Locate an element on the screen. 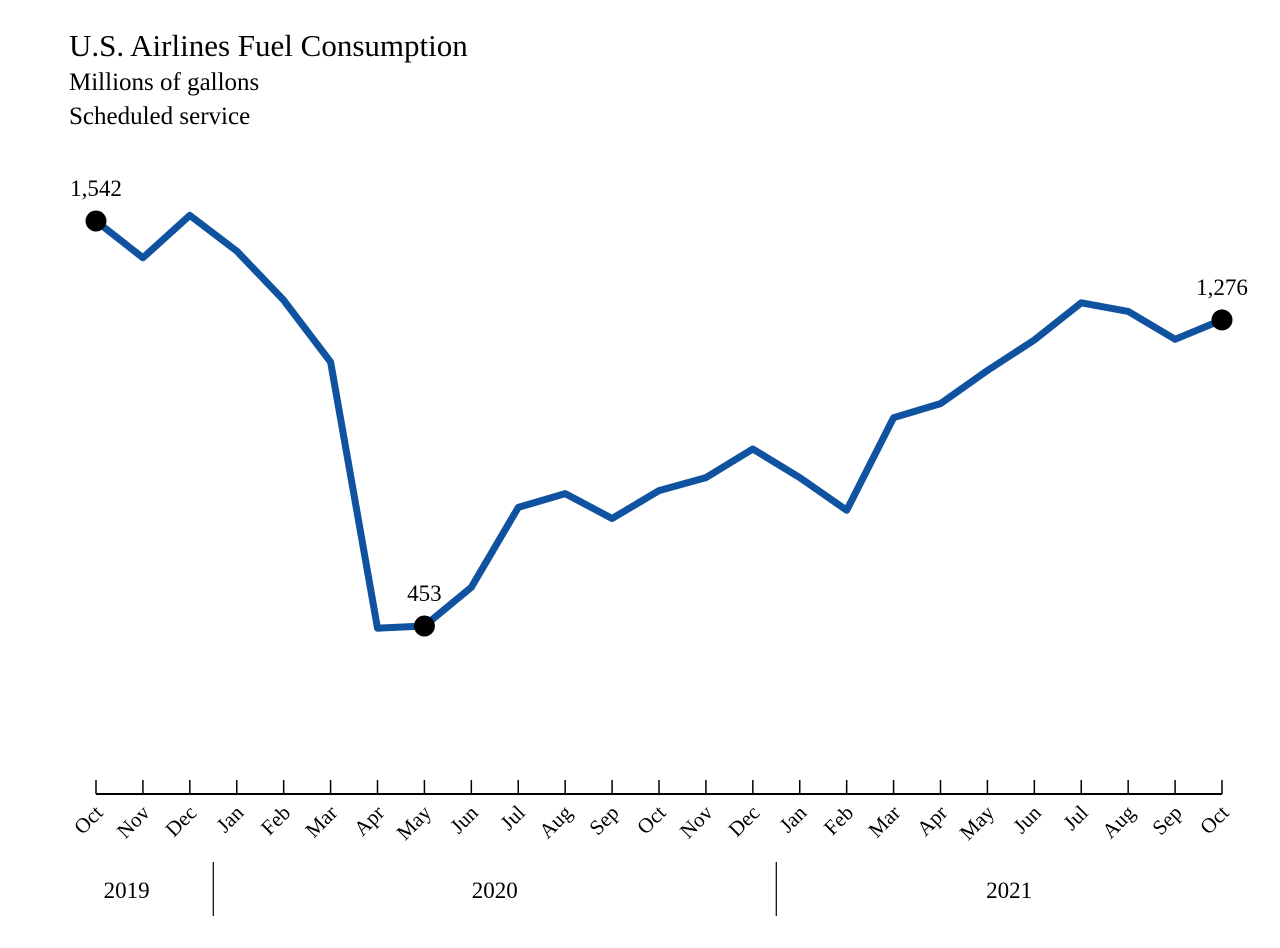 The image size is (1280, 948). year-label: 2019 is located at coordinates (127, 890).